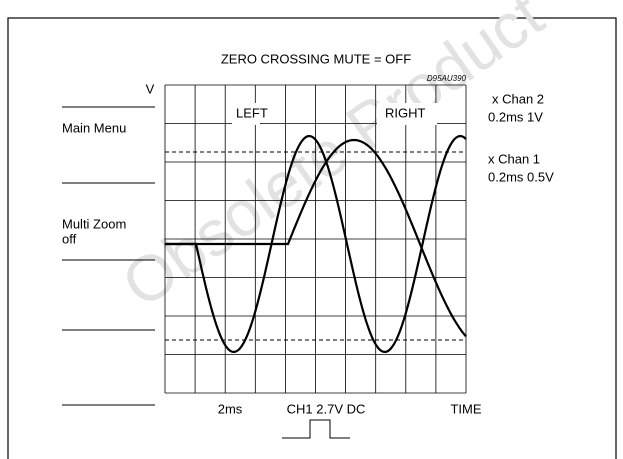 Image resolution: width=623 pixels, height=459 pixels. Describe the element at coordinates (69, 238) in the screenshot. I see `menu-item: off` at that location.